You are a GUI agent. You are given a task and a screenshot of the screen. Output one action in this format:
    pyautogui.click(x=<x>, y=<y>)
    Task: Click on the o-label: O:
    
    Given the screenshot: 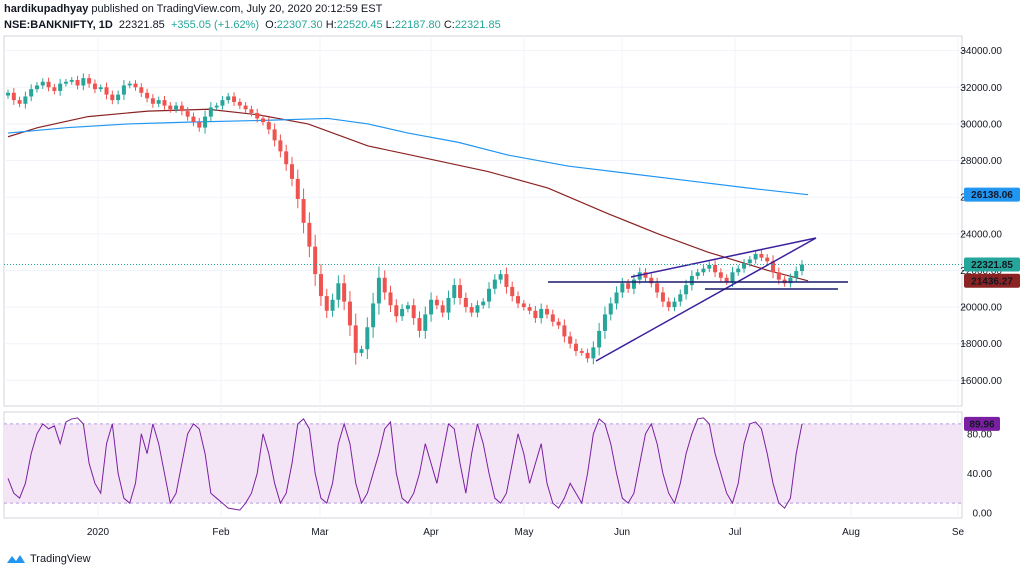 What is the action you would take?
    pyautogui.click(x=271, y=25)
    